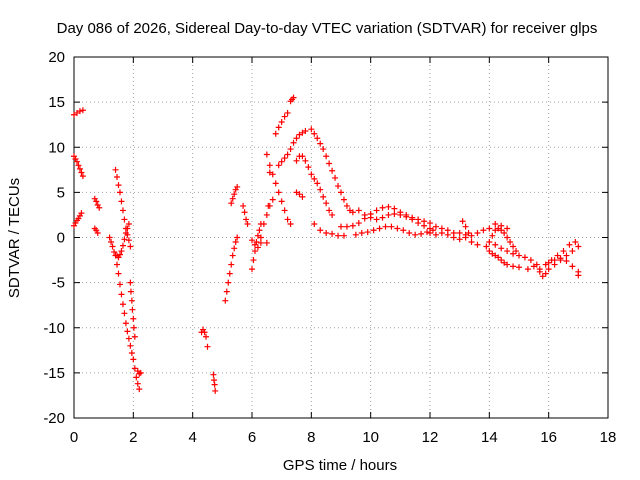 Image resolution: width=640 pixels, height=480 pixels. Describe the element at coordinates (56, 102) in the screenshot. I see `y-tick-label: 15` at that location.